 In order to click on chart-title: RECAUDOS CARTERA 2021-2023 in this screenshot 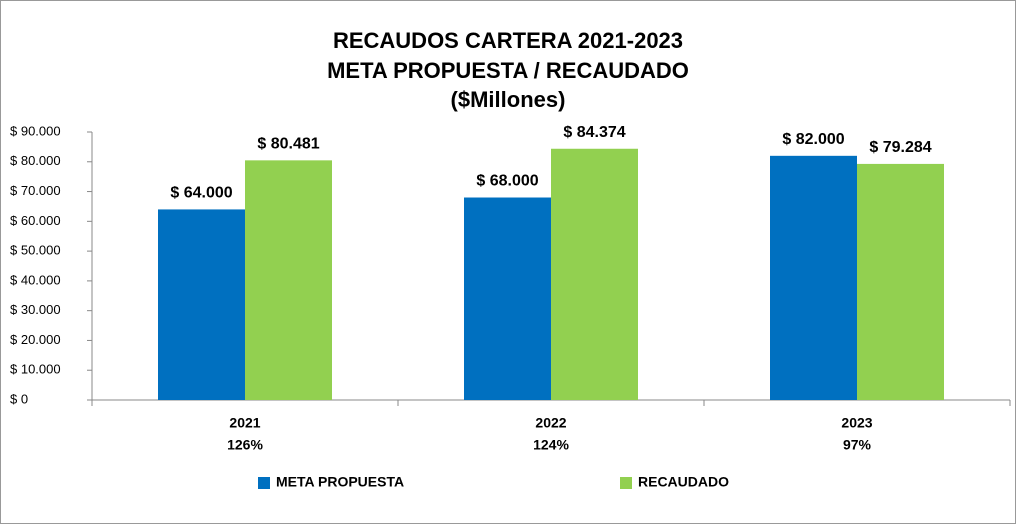, I will do `click(508, 40)`.